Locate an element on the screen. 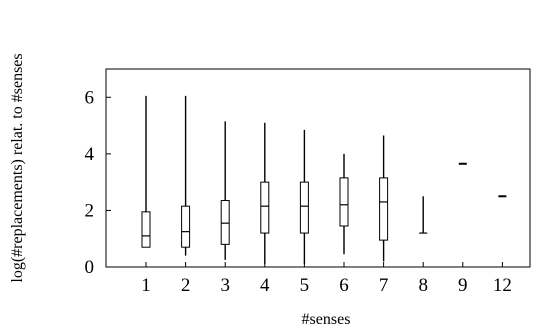  y-axis-label: log(#replacements) relat. to #senses is located at coordinates (17, 167).